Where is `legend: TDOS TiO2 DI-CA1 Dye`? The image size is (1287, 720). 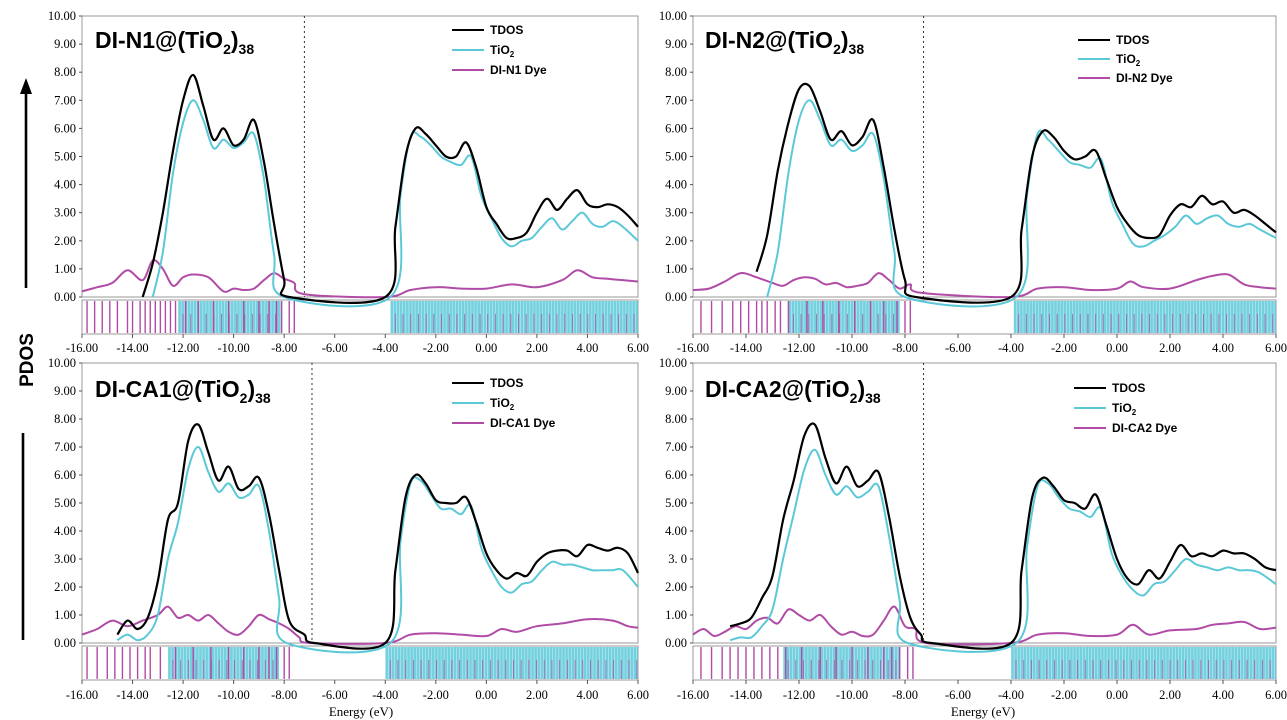
legend: TDOS TiO2 DI-CA1 Dye is located at coordinates (504, 403).